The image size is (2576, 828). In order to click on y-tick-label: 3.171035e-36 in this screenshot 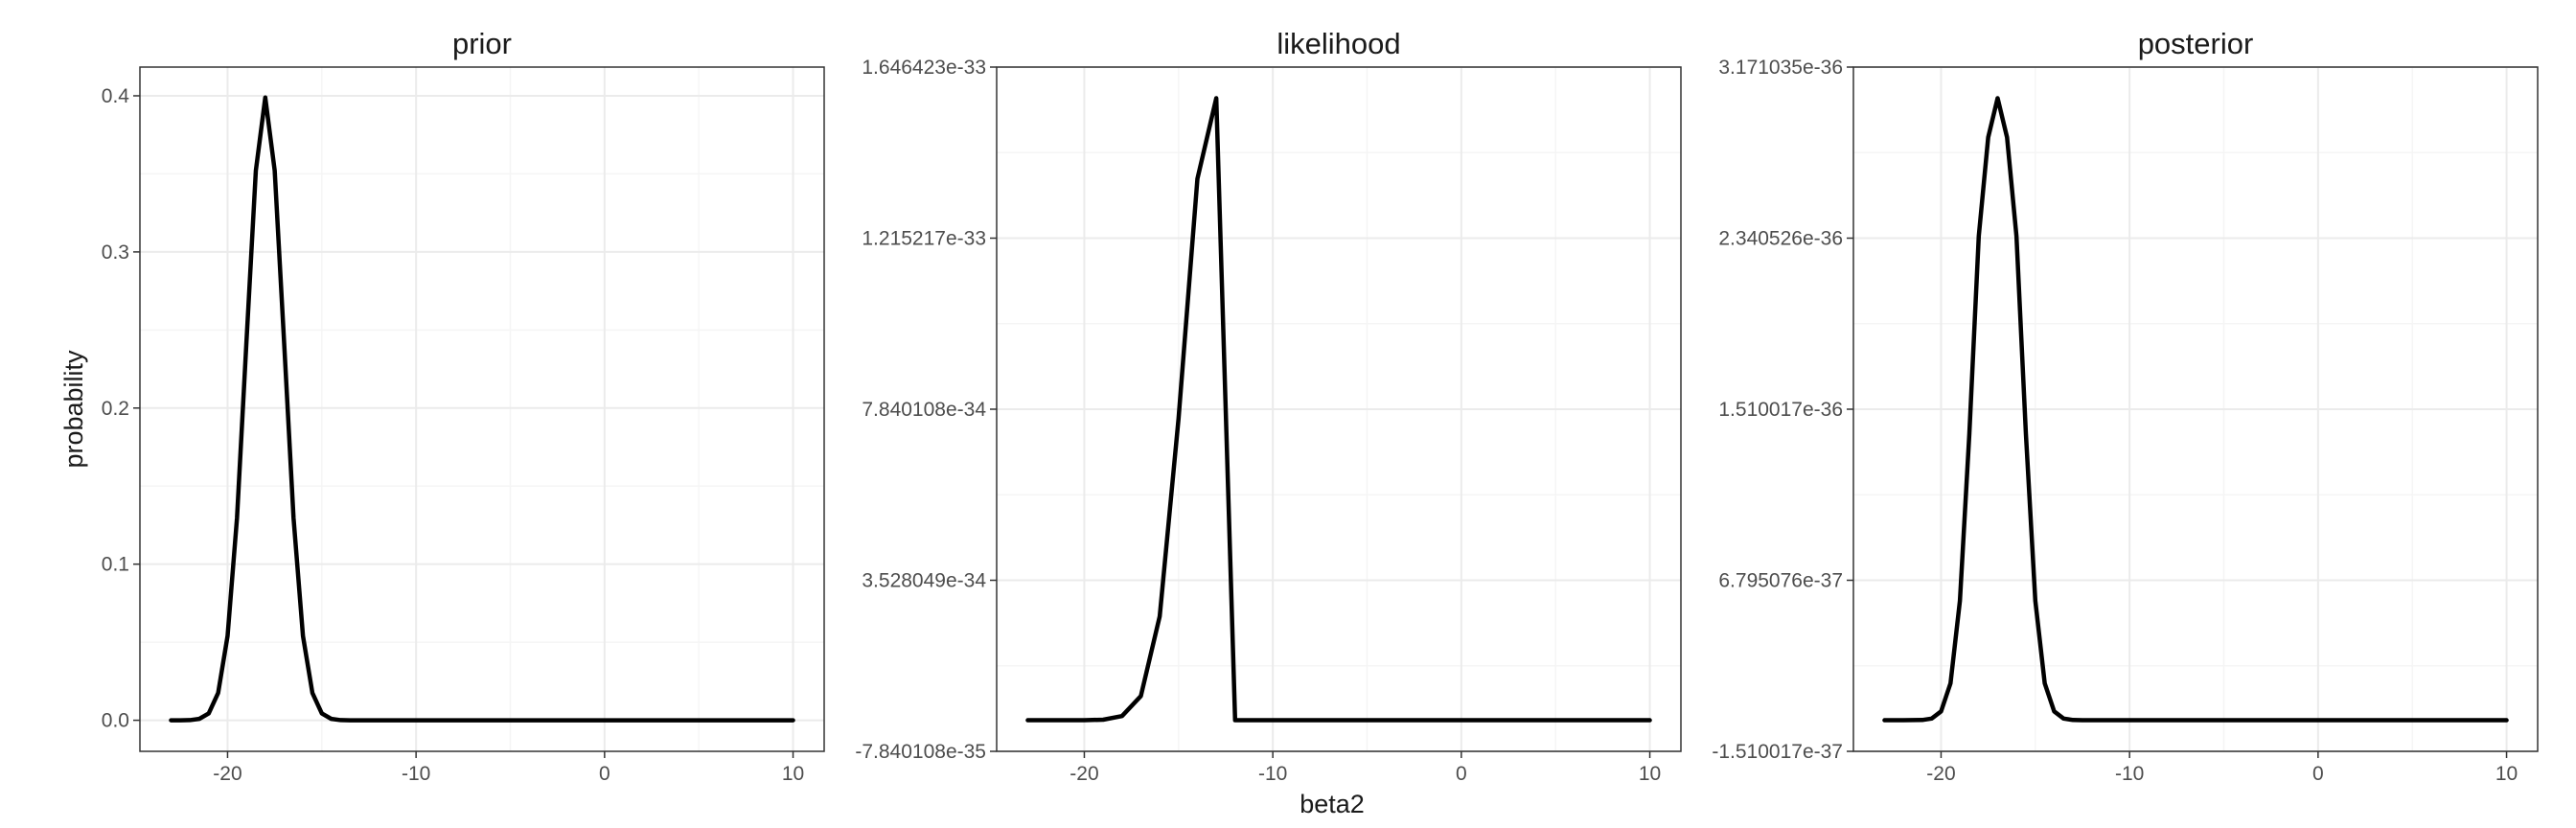, I will do `click(1780, 68)`.